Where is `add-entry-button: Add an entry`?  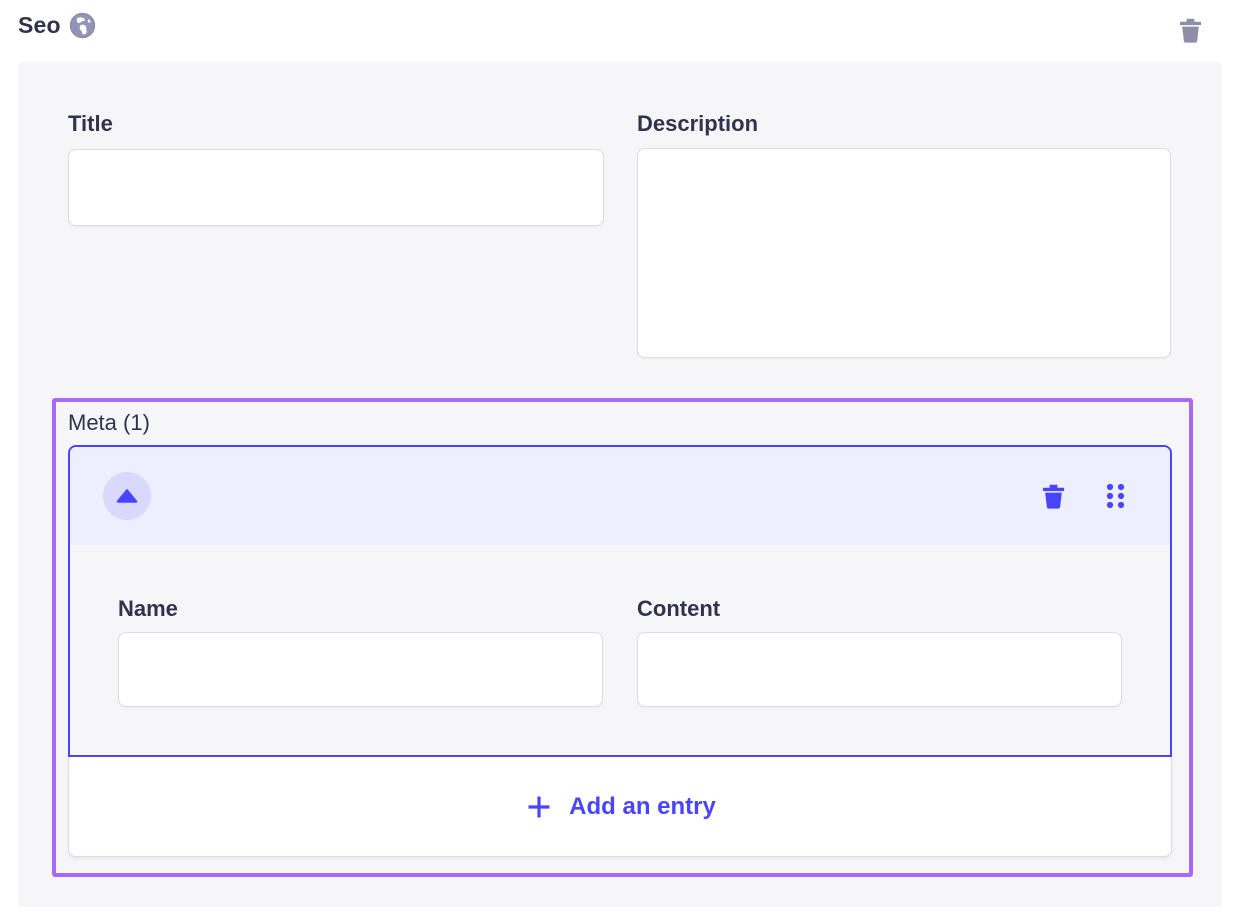 add-entry-button: Add an entry is located at coordinates (620, 807).